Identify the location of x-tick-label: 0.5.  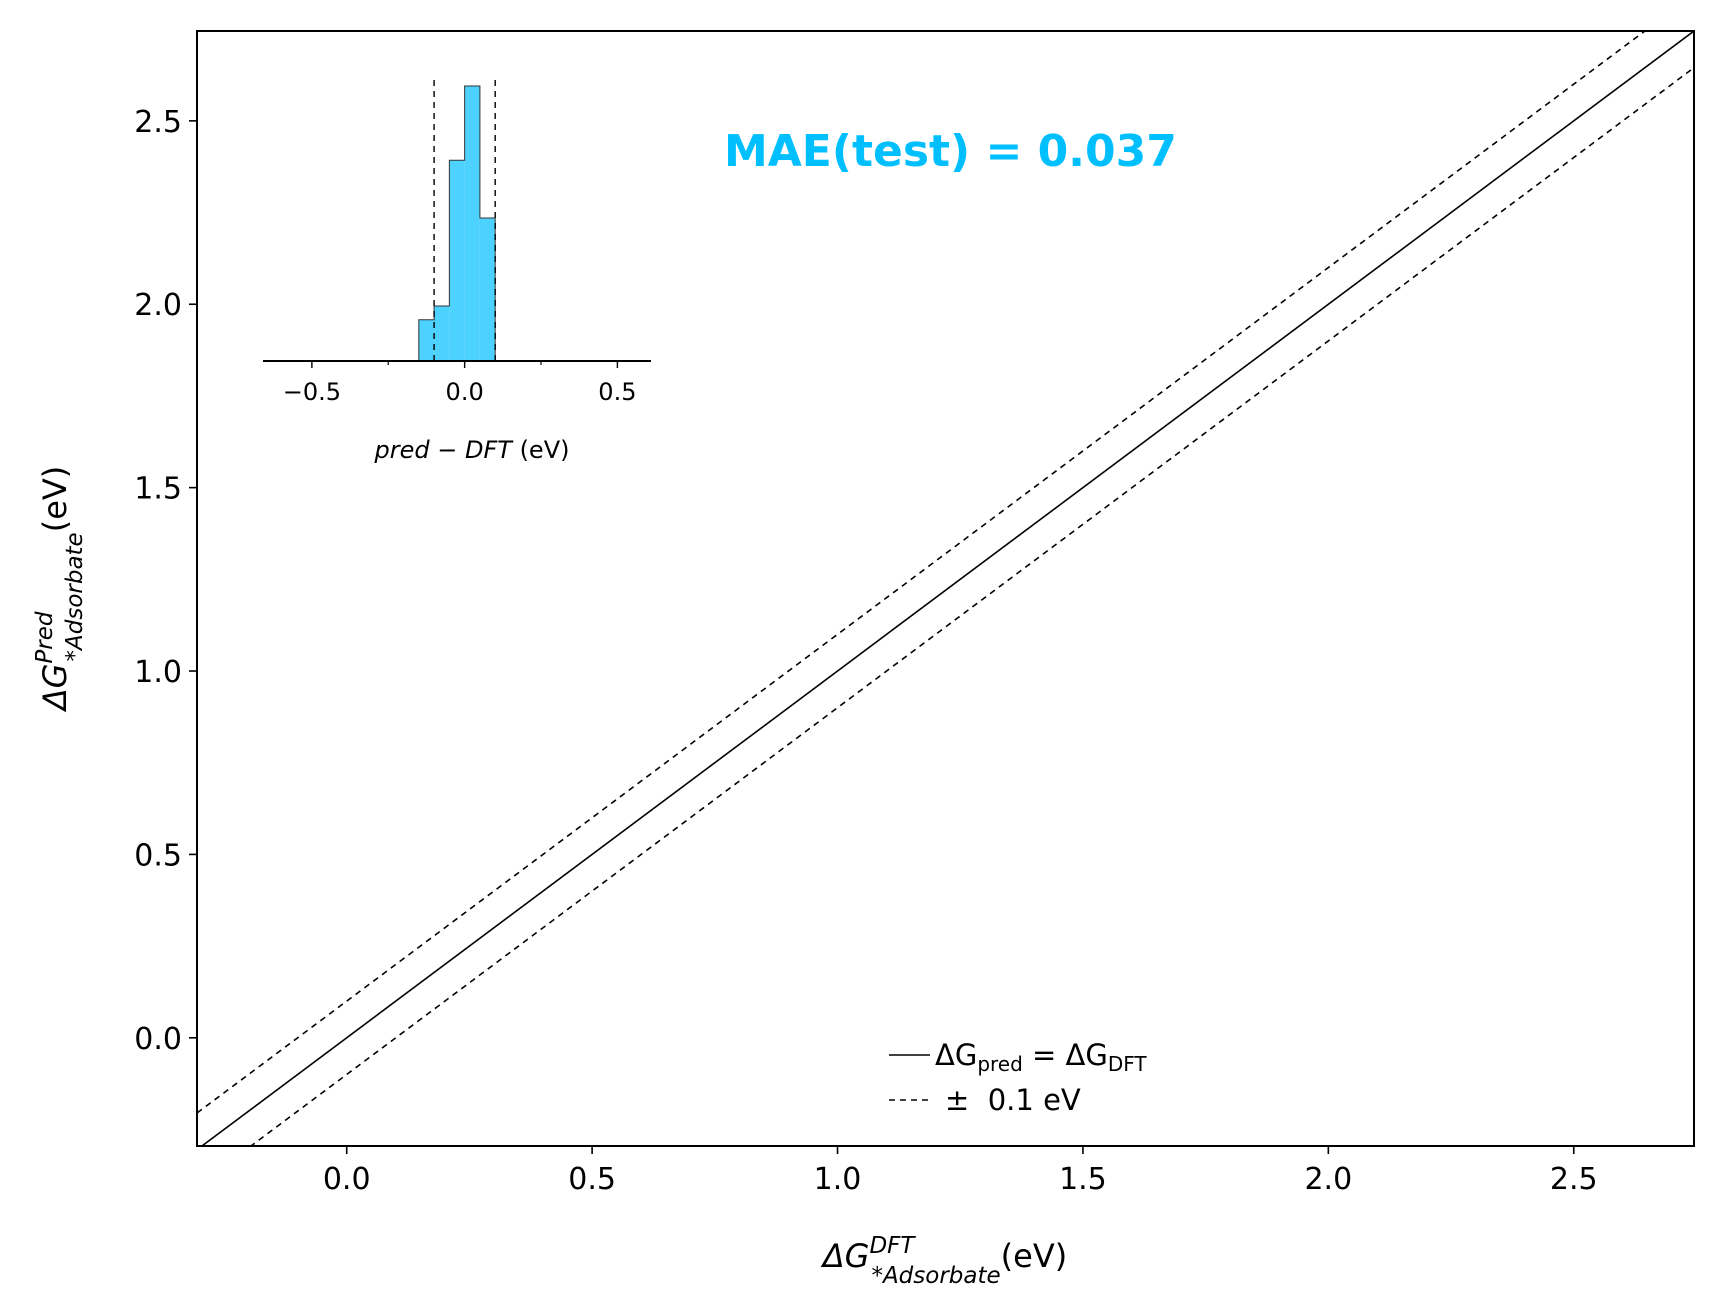
(592, 1179).